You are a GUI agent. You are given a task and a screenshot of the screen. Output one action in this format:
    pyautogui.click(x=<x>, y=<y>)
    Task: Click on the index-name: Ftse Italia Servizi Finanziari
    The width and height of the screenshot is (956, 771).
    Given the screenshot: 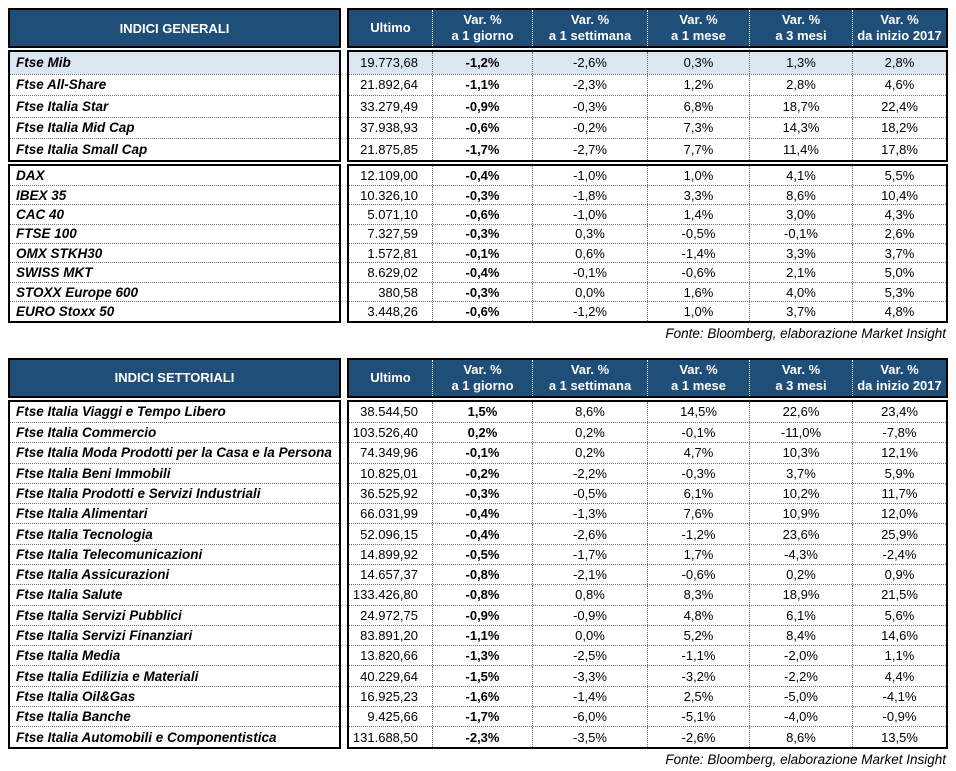 What is the action you would take?
    pyautogui.click(x=104, y=636)
    